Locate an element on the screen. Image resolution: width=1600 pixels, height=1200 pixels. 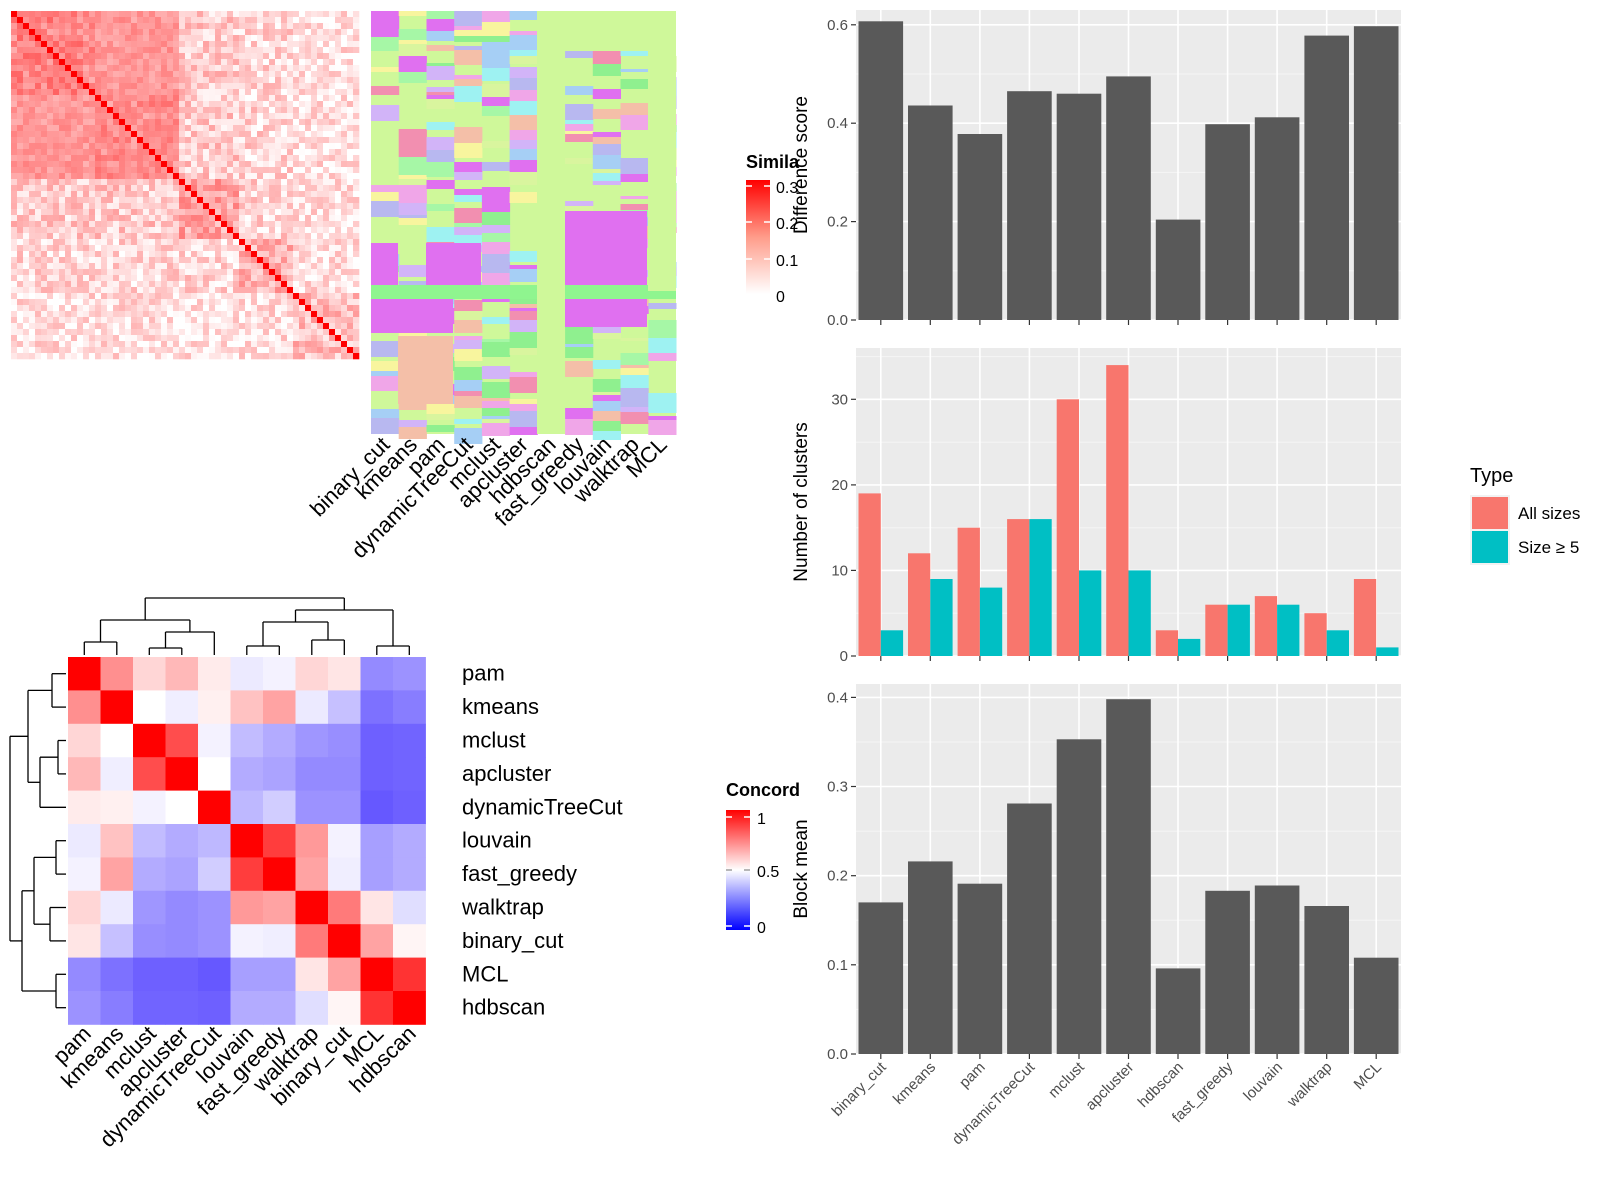
y-tick-label: 0.0 is located at coordinates (837, 320).